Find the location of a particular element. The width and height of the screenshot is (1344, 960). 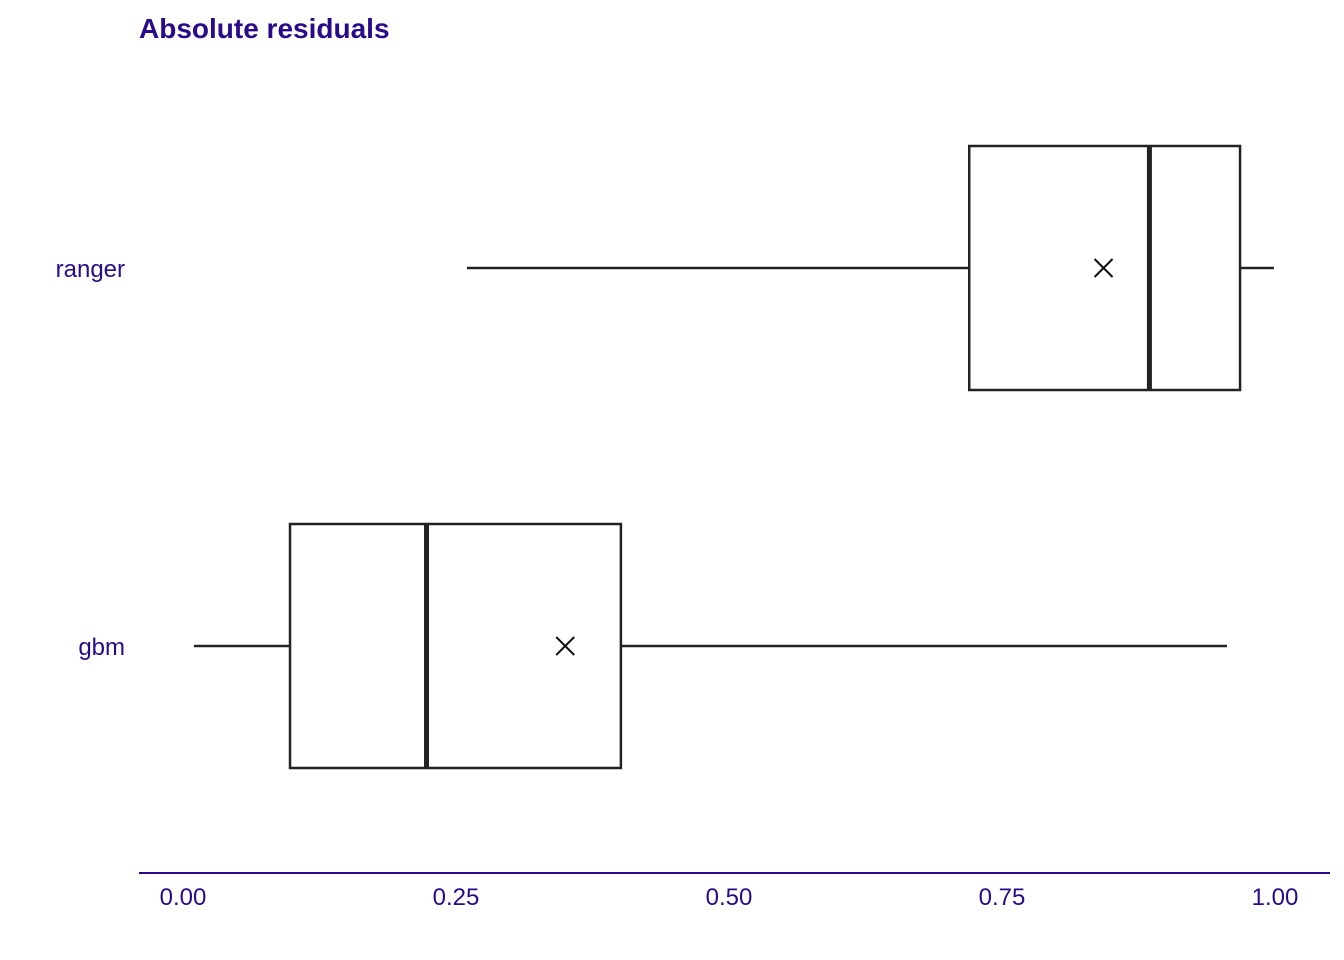

category-label-gbm: gbm is located at coordinates (101, 647).